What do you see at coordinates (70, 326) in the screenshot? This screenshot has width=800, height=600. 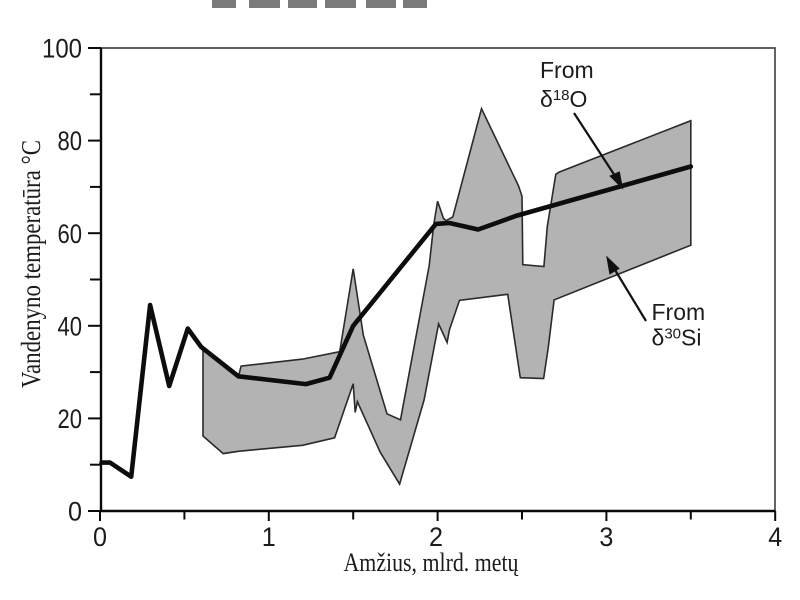 I see `svg-text: 40` at bounding box center [70, 326].